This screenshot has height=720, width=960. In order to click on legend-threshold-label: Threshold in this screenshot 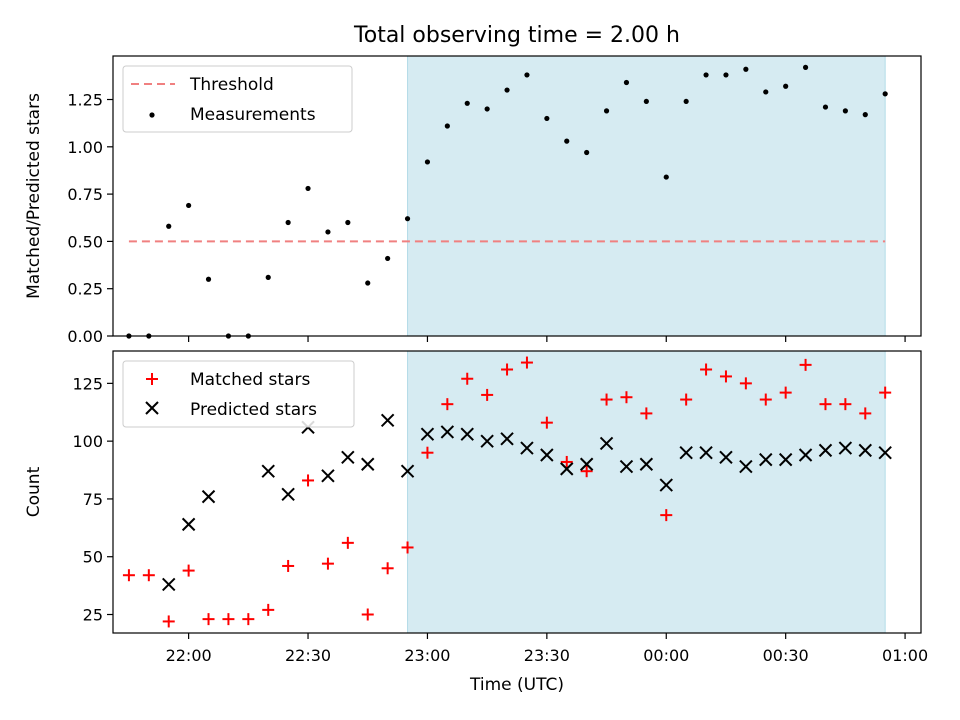, I will do `click(231, 85)`.